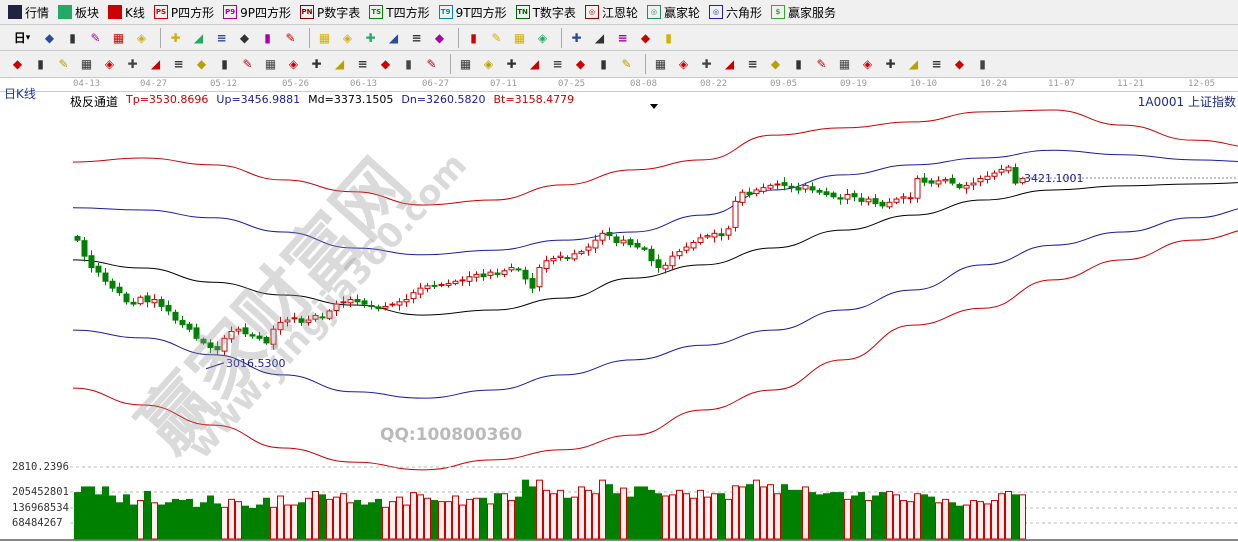 Image resolution: width=1238 pixels, height=542 pixels. What do you see at coordinates (86, 64) in the screenshot?
I see `gold2-icon: ▦` at bounding box center [86, 64].